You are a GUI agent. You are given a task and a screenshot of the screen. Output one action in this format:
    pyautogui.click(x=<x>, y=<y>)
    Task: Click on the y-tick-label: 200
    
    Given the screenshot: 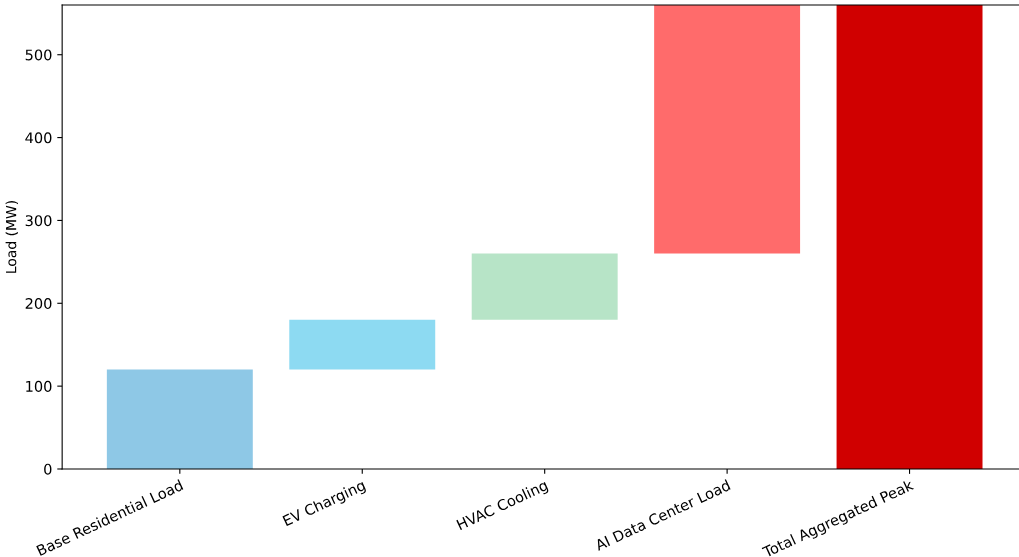 What is the action you would take?
    pyautogui.click(x=38, y=304)
    